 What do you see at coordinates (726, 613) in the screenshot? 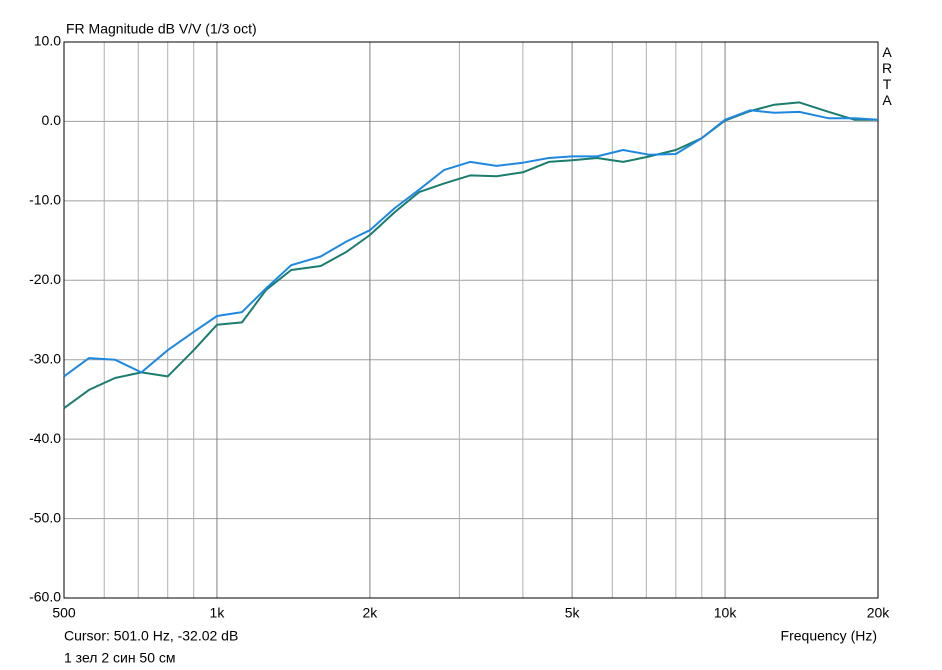
I see `x-tick-label: 10k` at bounding box center [726, 613].